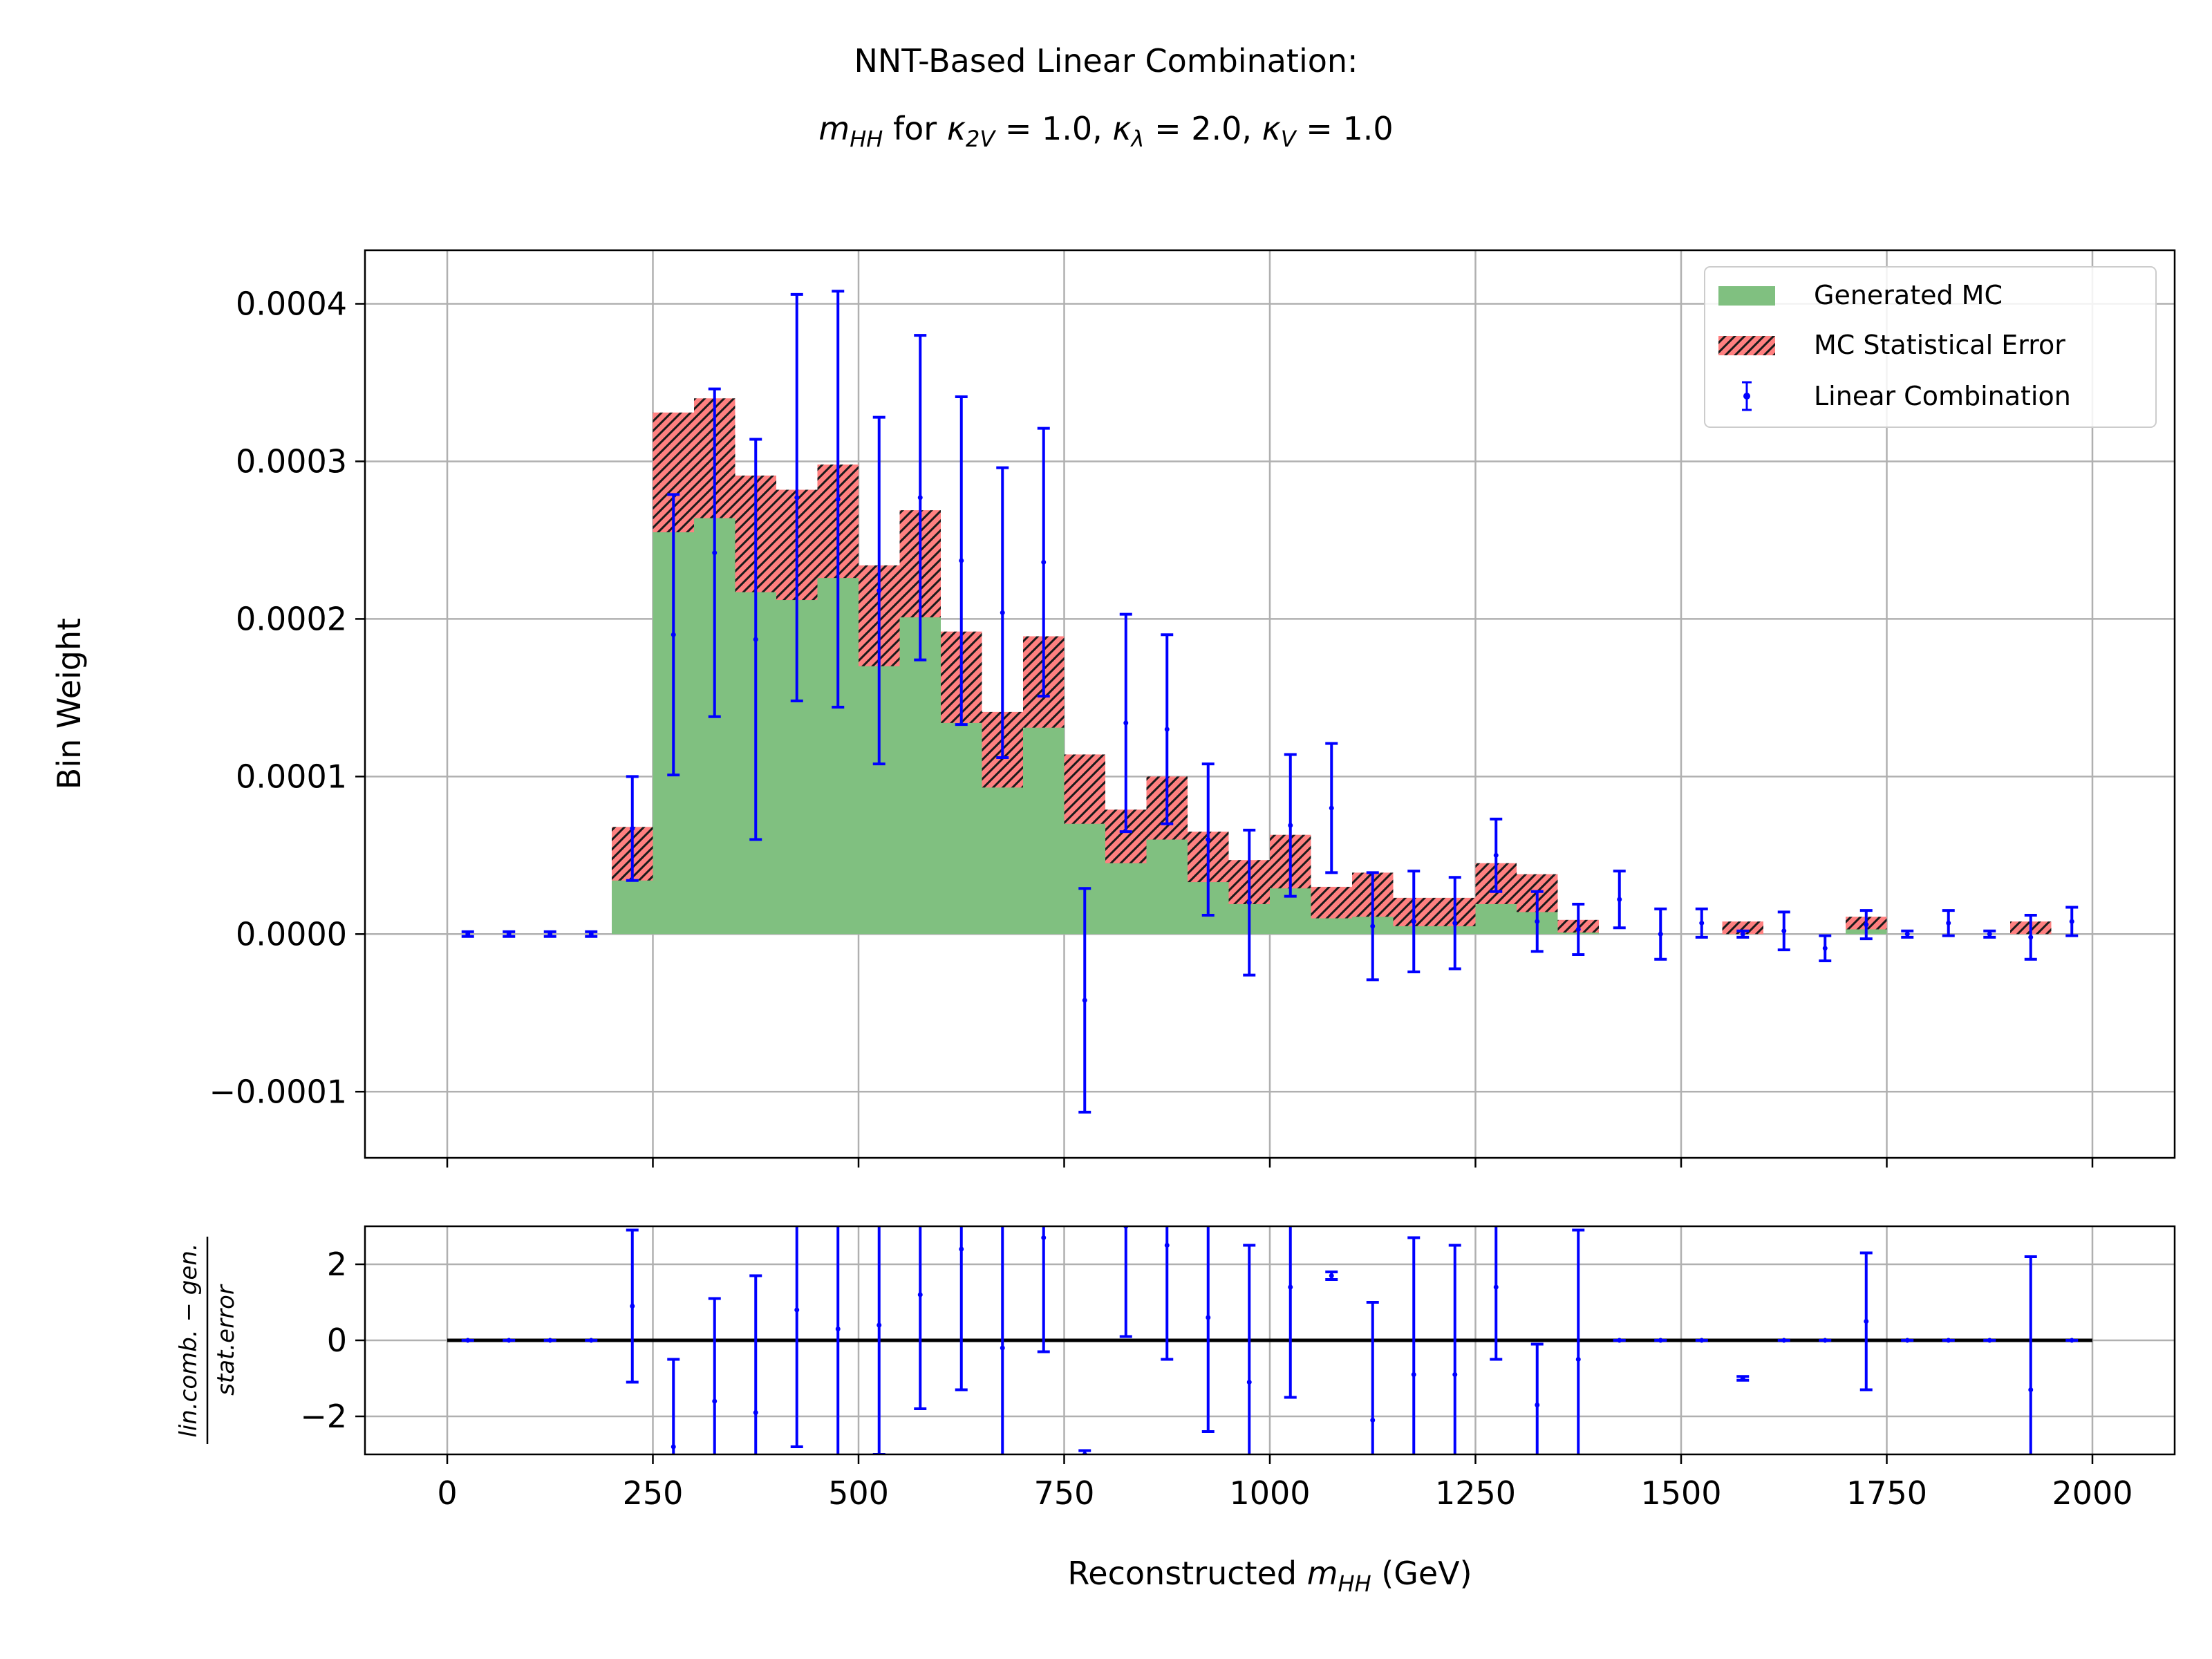 Image resolution: width=2212 pixels, height=1659 pixels. What do you see at coordinates (287, 698) in the screenshot?
I see `main-y-ticks: −0.0001 0.0000 0.0001 0.0002 0.0003 0.0004` at bounding box center [287, 698].